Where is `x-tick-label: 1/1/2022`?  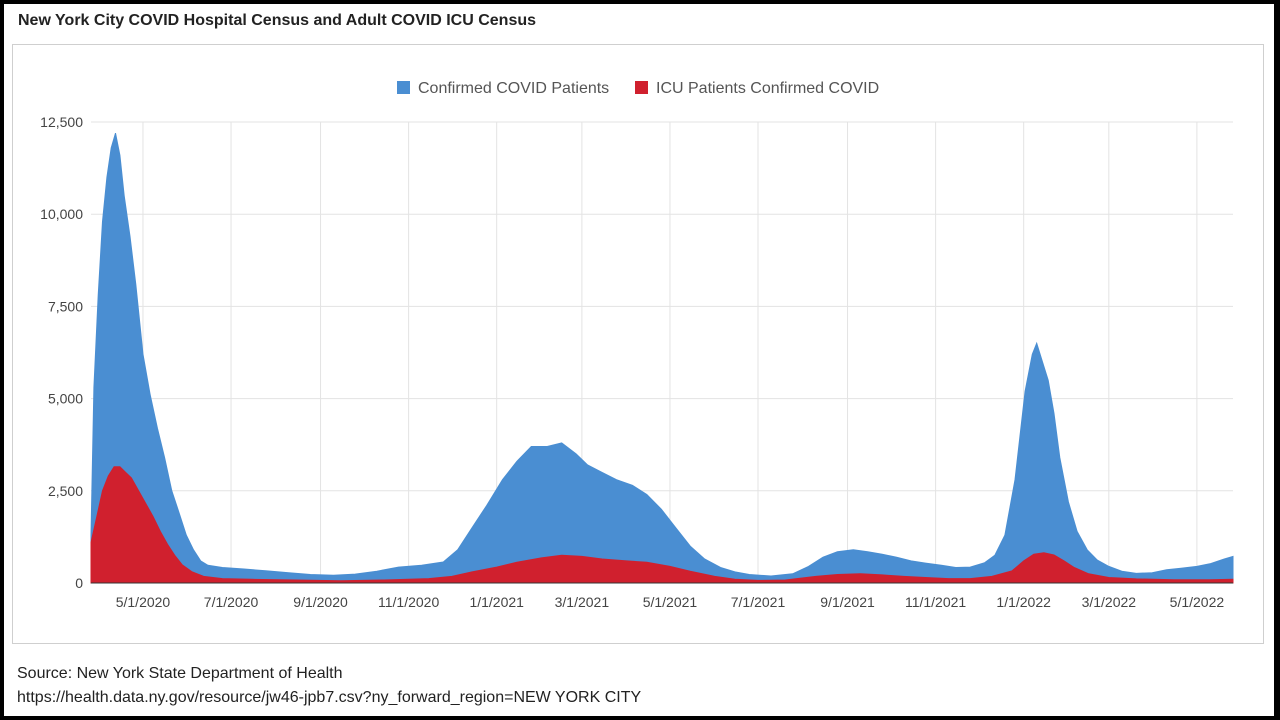 x-tick-label: 1/1/2022 is located at coordinates (1023, 602).